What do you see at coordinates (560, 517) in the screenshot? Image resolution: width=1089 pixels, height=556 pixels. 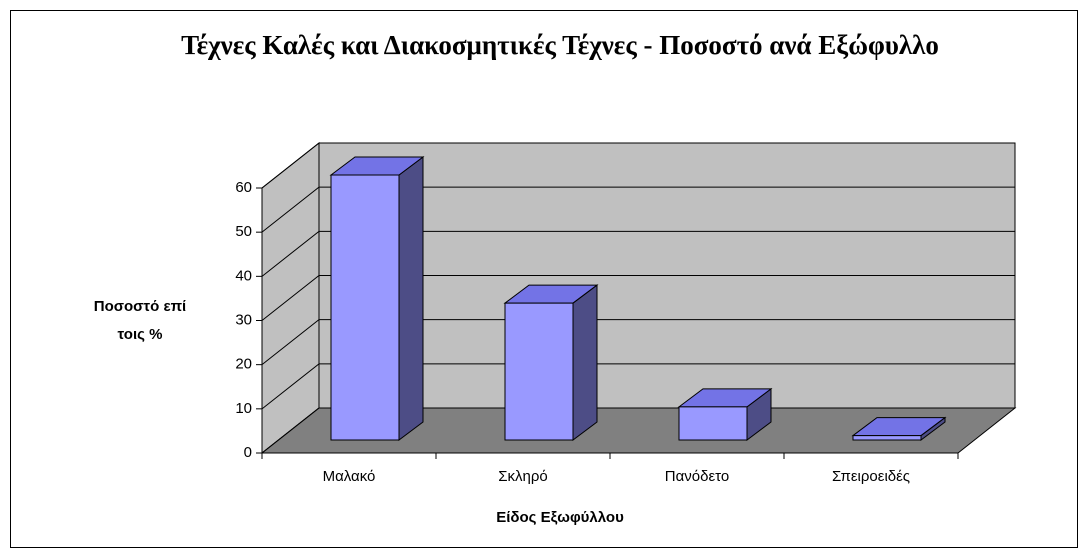 I see `x-axis-label: Είδος Εξωφύλλου` at bounding box center [560, 517].